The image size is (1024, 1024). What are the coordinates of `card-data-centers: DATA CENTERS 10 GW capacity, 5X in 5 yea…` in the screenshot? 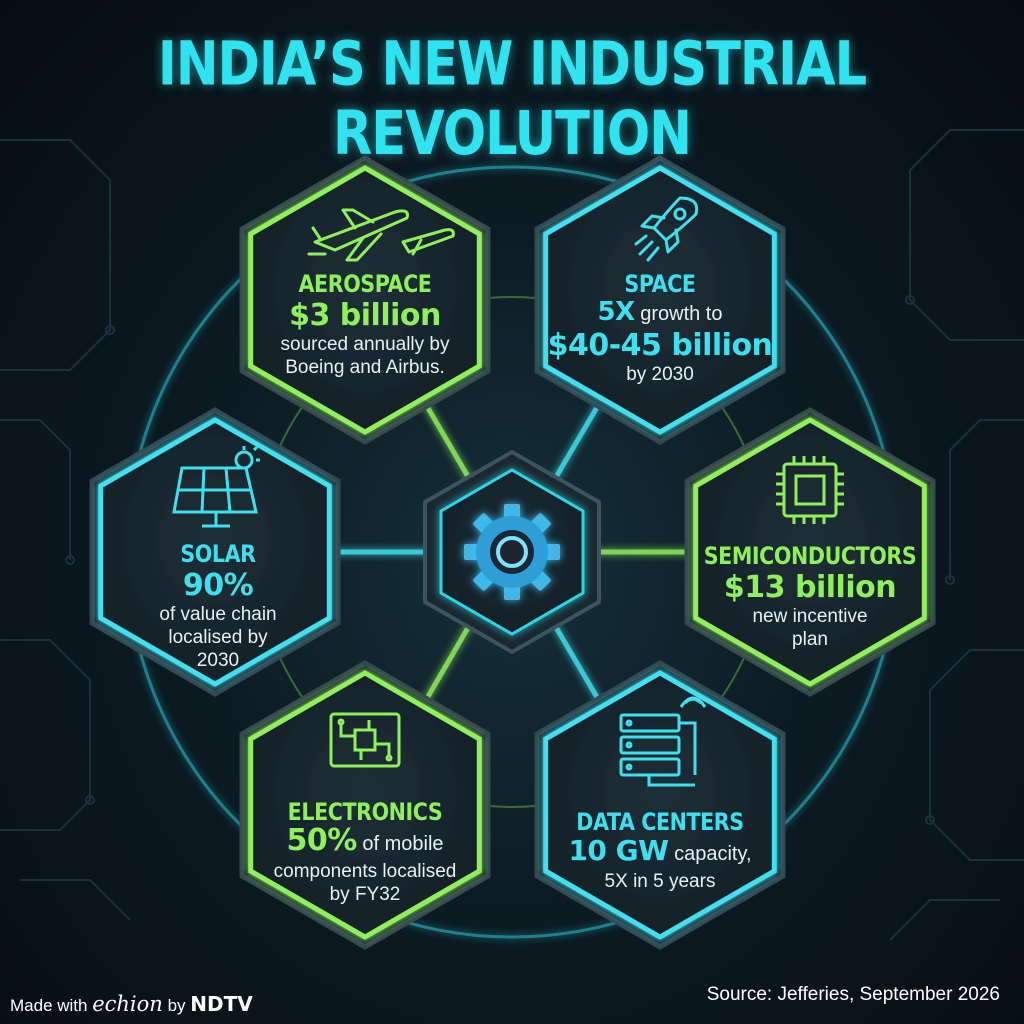 It's located at (660, 850).